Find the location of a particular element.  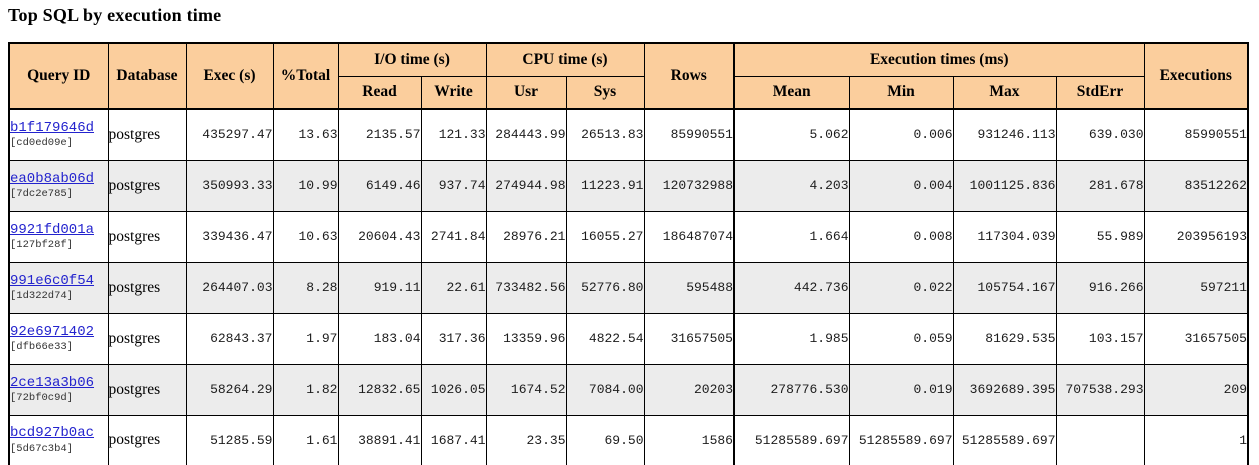

max-cell: 81629.535 is located at coordinates (1004, 338).